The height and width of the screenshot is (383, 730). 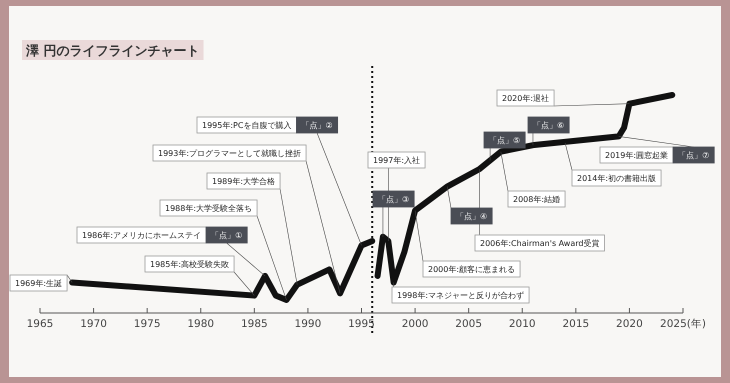 What do you see at coordinates (254, 324) in the screenshot?
I see `x-tick-label: 1985` at bounding box center [254, 324].